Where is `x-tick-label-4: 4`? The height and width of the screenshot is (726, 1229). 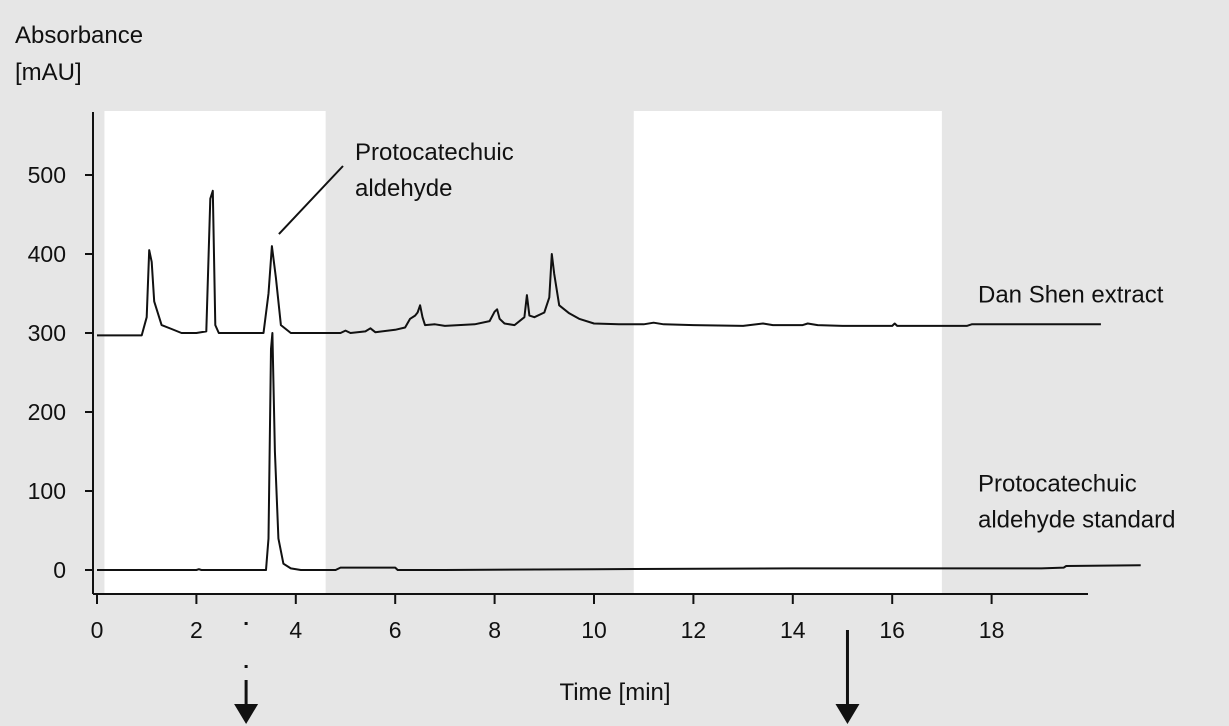 x-tick-label-4: 4 is located at coordinates (295, 630).